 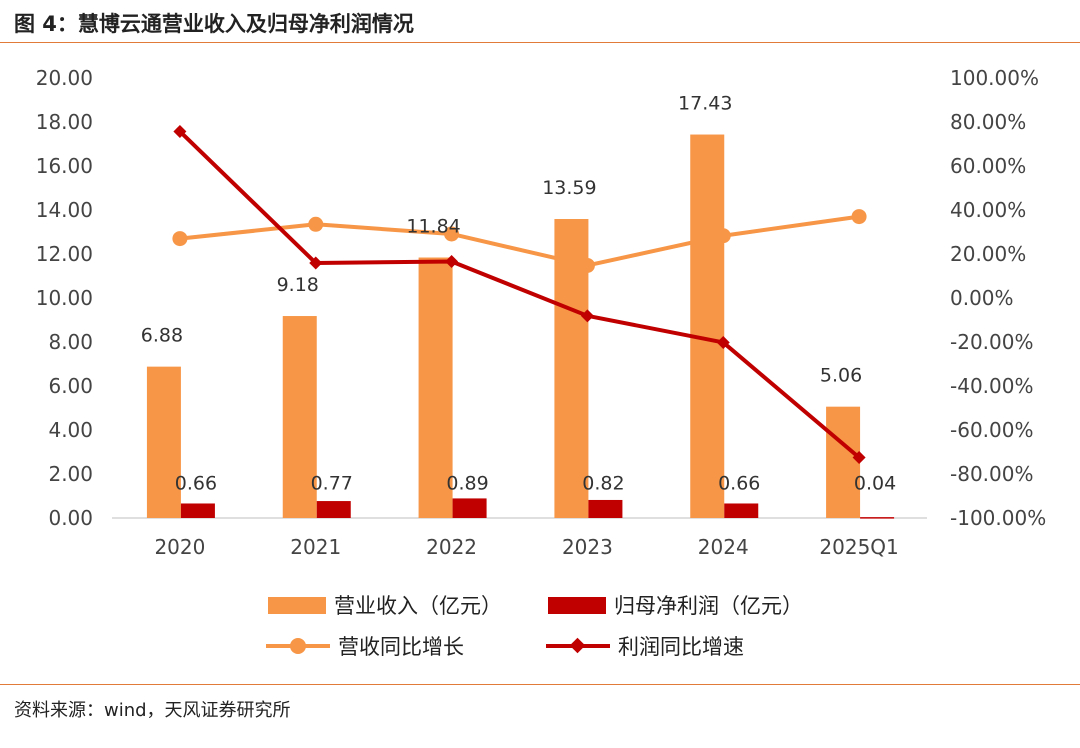 I want to click on legend-swatch-net-profit, so click(x=577, y=605).